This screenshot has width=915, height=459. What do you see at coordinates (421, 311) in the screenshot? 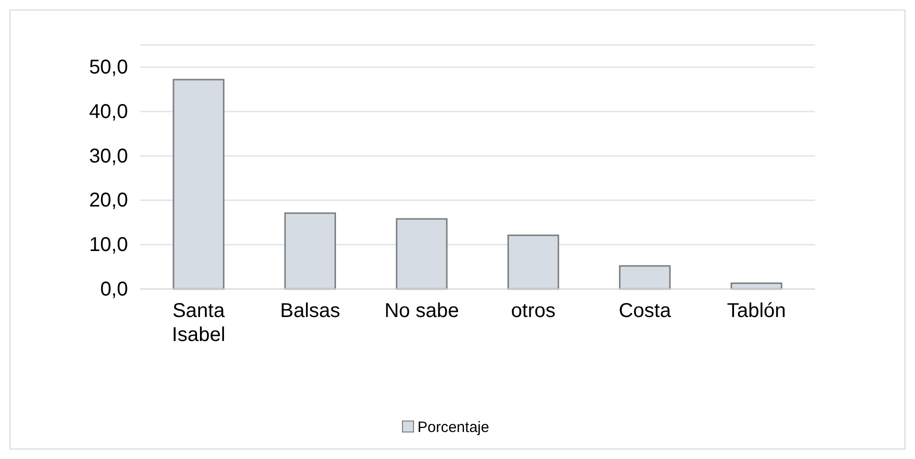
I see `x-tick-label: No sabe` at bounding box center [421, 311].